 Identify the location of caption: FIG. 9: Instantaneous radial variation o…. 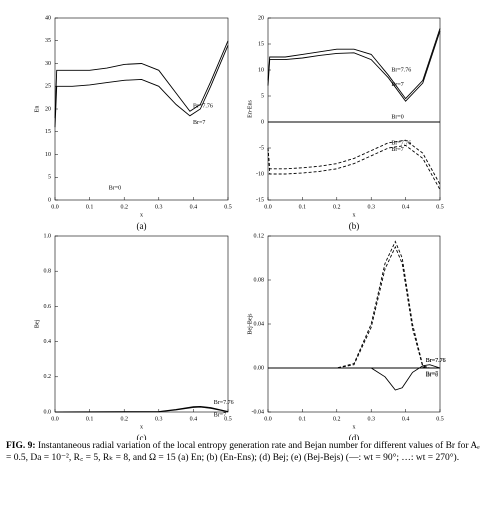
(246, 452).